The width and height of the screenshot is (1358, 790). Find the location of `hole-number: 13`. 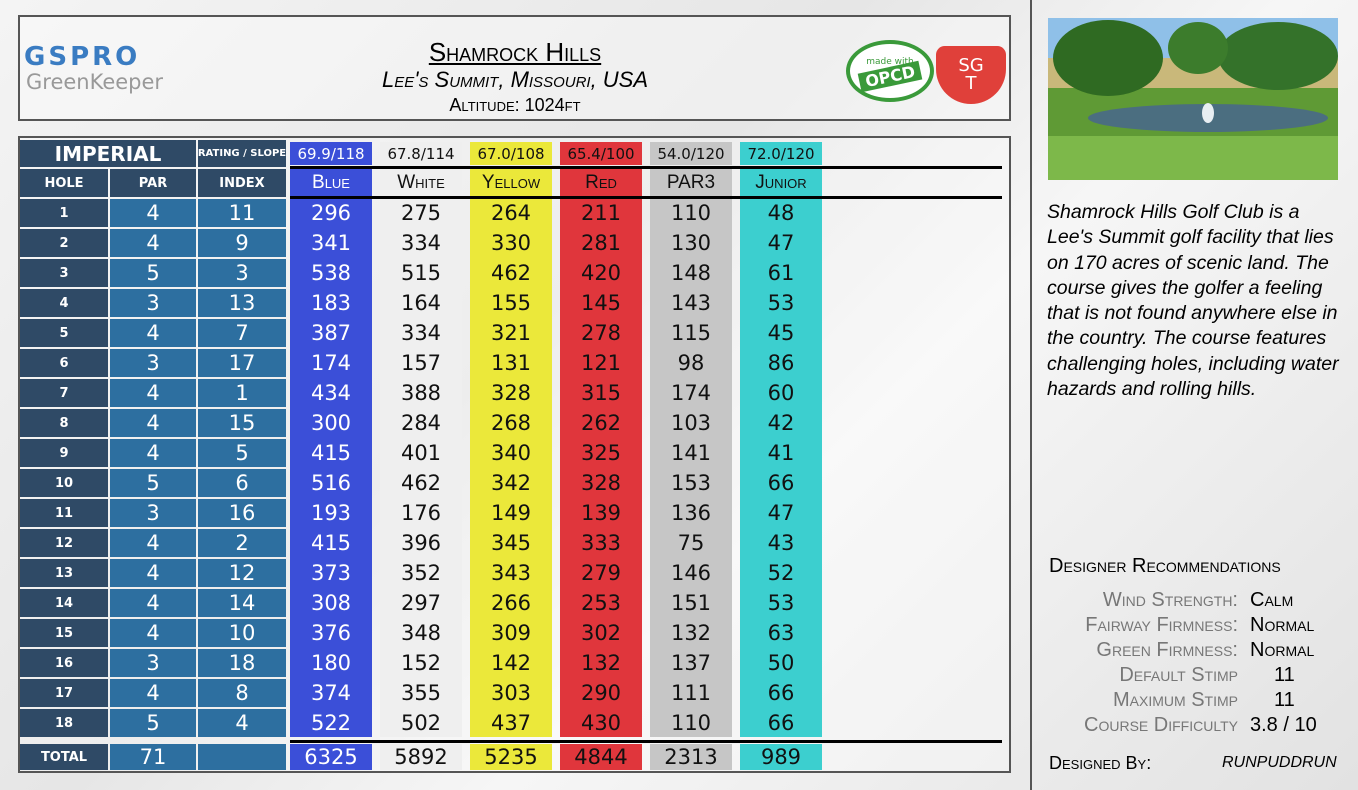

hole-number: 13 is located at coordinates (64, 573).